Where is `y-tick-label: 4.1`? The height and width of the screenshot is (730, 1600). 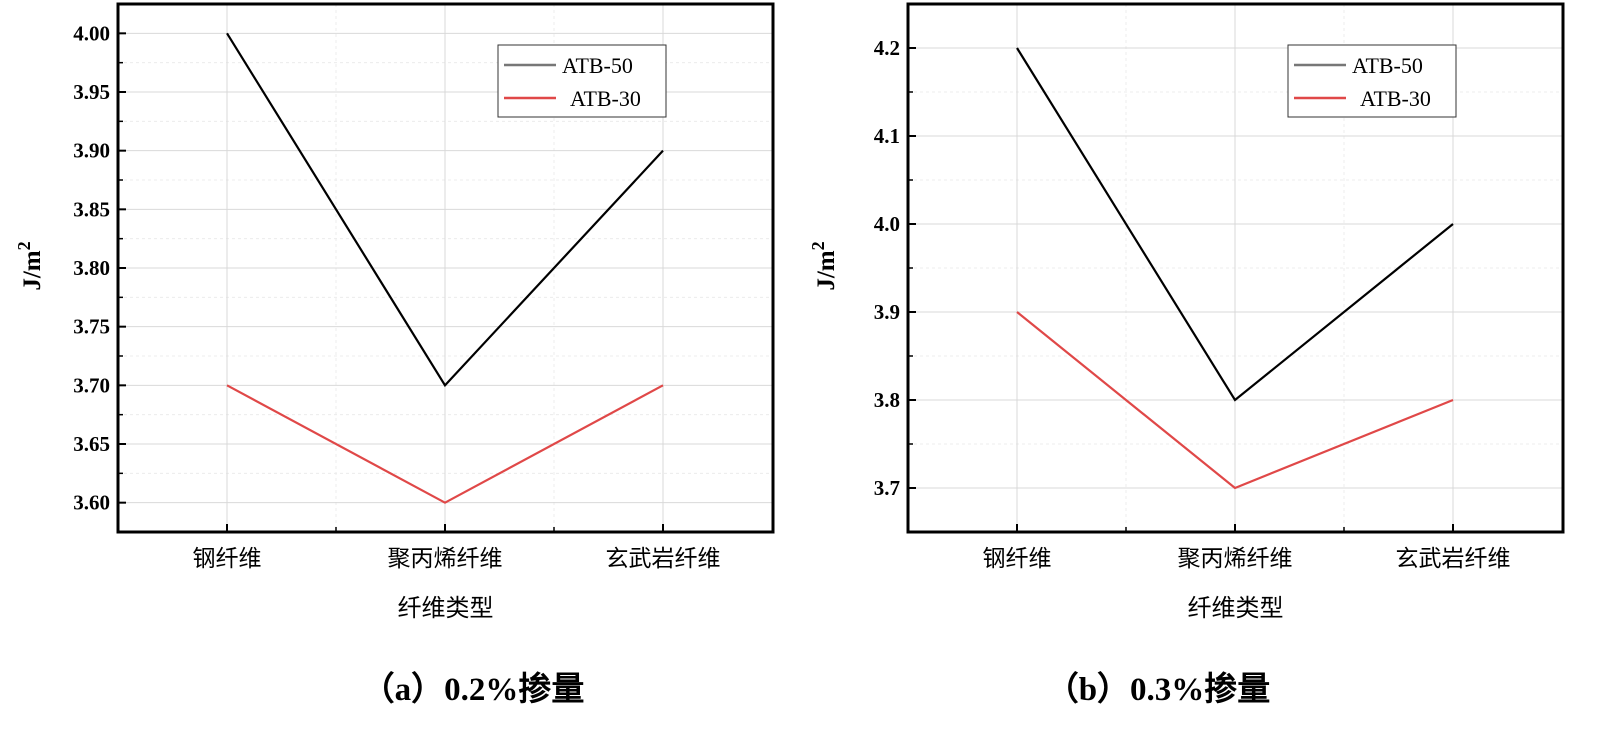
y-tick-label: 4.1 is located at coordinates (887, 136).